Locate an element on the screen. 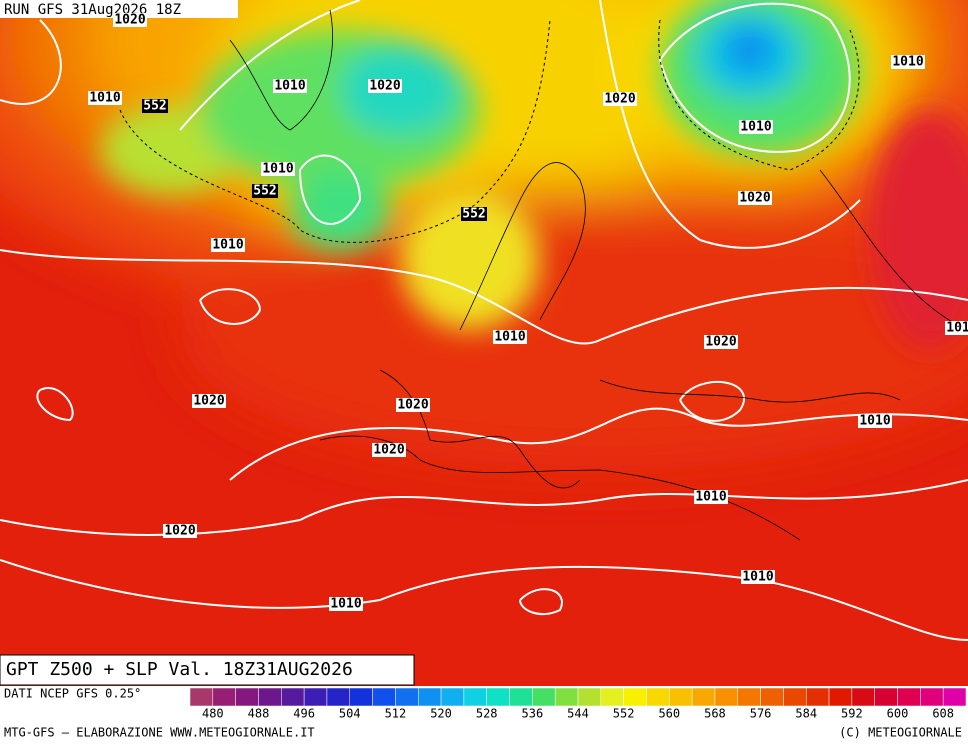 This screenshot has width=968, height=745. legend-tick-label: 592 is located at coordinates (852, 714).